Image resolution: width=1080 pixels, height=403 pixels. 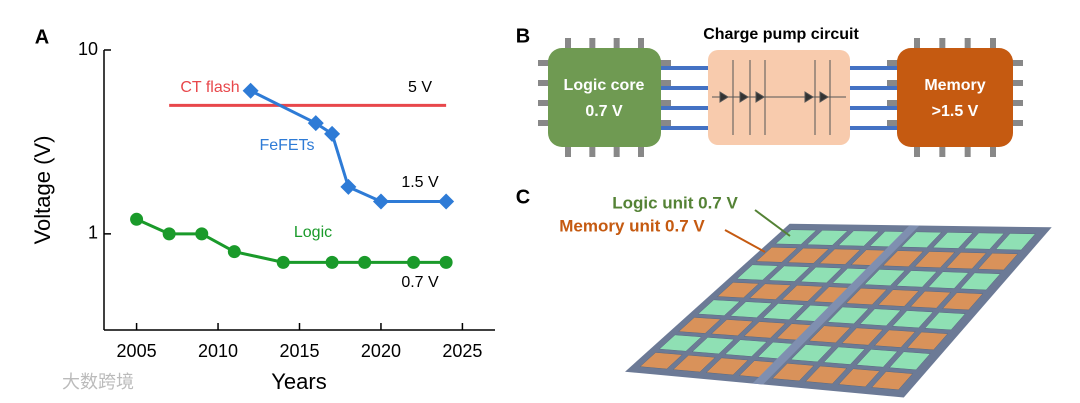 I want to click on x-tick-label: 2025, so click(x=462, y=351).